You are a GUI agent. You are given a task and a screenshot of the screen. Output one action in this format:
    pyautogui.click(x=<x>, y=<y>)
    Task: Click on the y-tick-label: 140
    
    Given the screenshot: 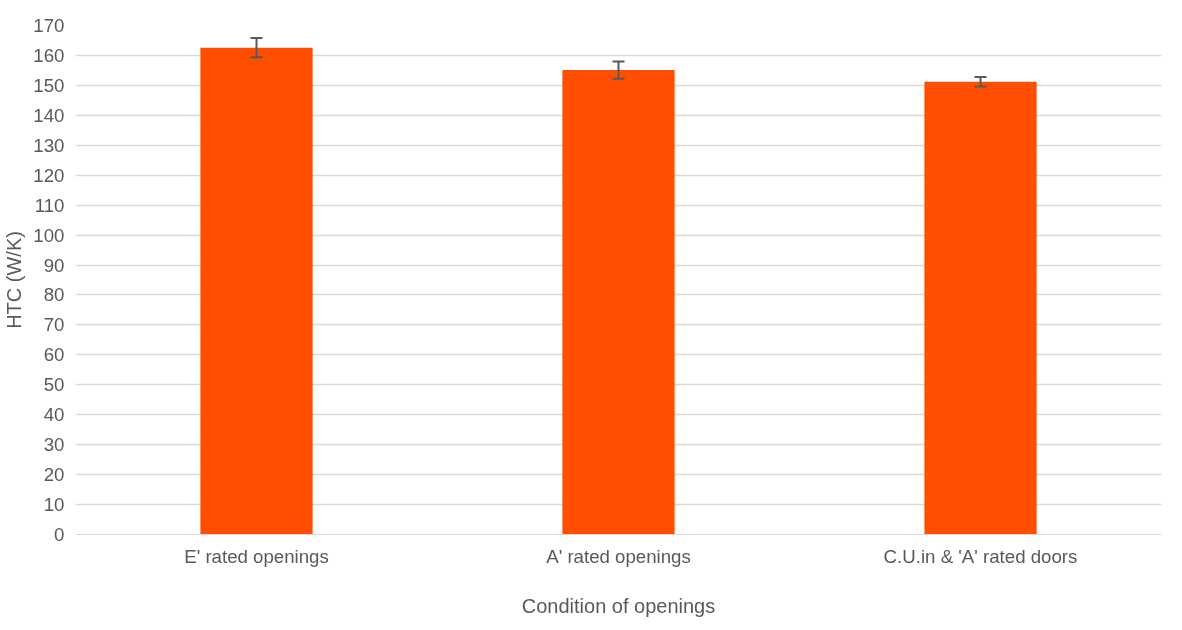 What is the action you would take?
    pyautogui.click(x=49, y=115)
    